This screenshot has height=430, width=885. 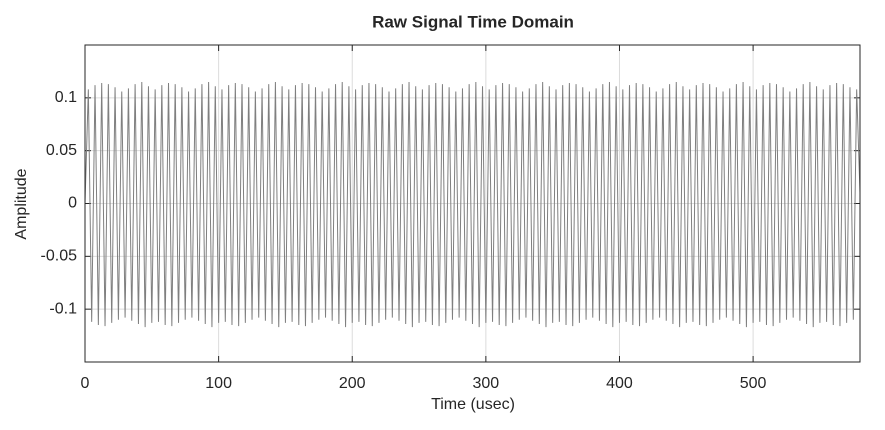 What do you see at coordinates (473, 404) in the screenshot?
I see `x-axis-label: Time (usec)` at bounding box center [473, 404].